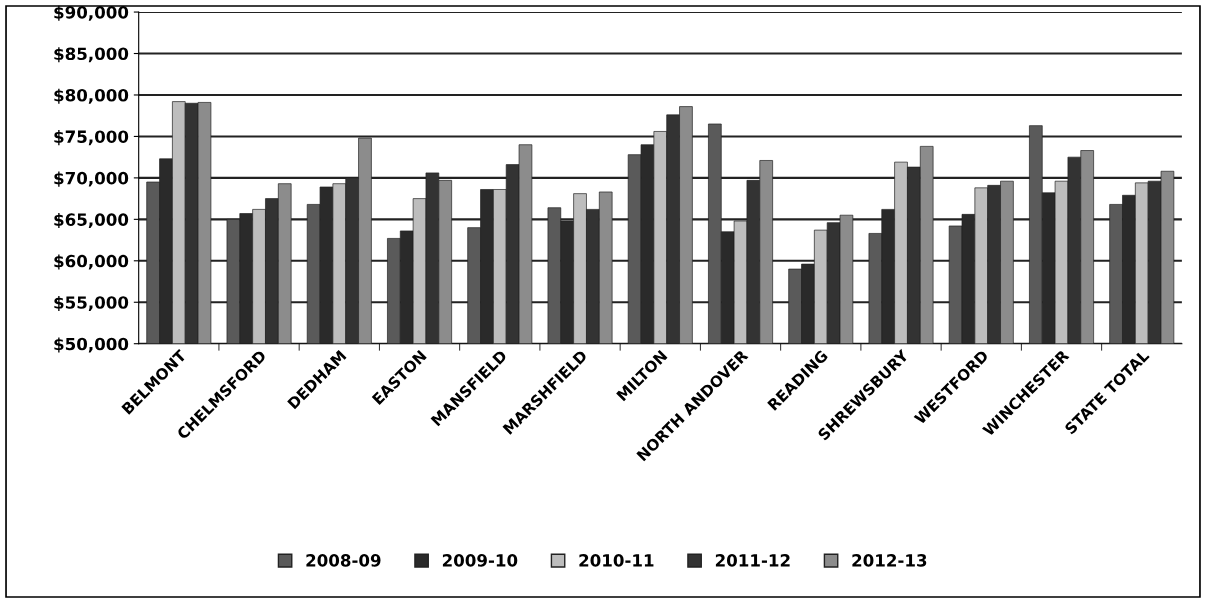  What do you see at coordinates (91, 221) in the screenshot?
I see `y-tick-label: $65,000` at bounding box center [91, 221].